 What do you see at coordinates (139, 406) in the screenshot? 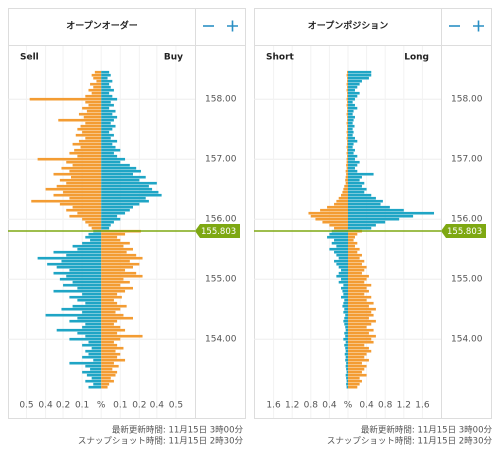
I see `x-tick-label: 0.2` at bounding box center [139, 406].